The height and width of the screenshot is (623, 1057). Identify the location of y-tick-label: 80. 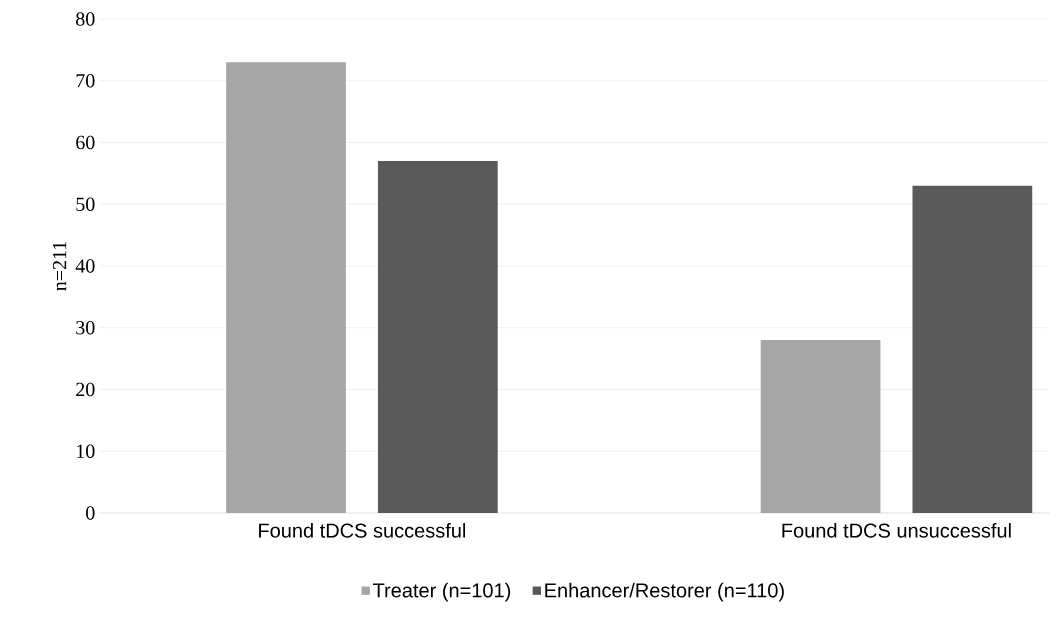
(85, 19).